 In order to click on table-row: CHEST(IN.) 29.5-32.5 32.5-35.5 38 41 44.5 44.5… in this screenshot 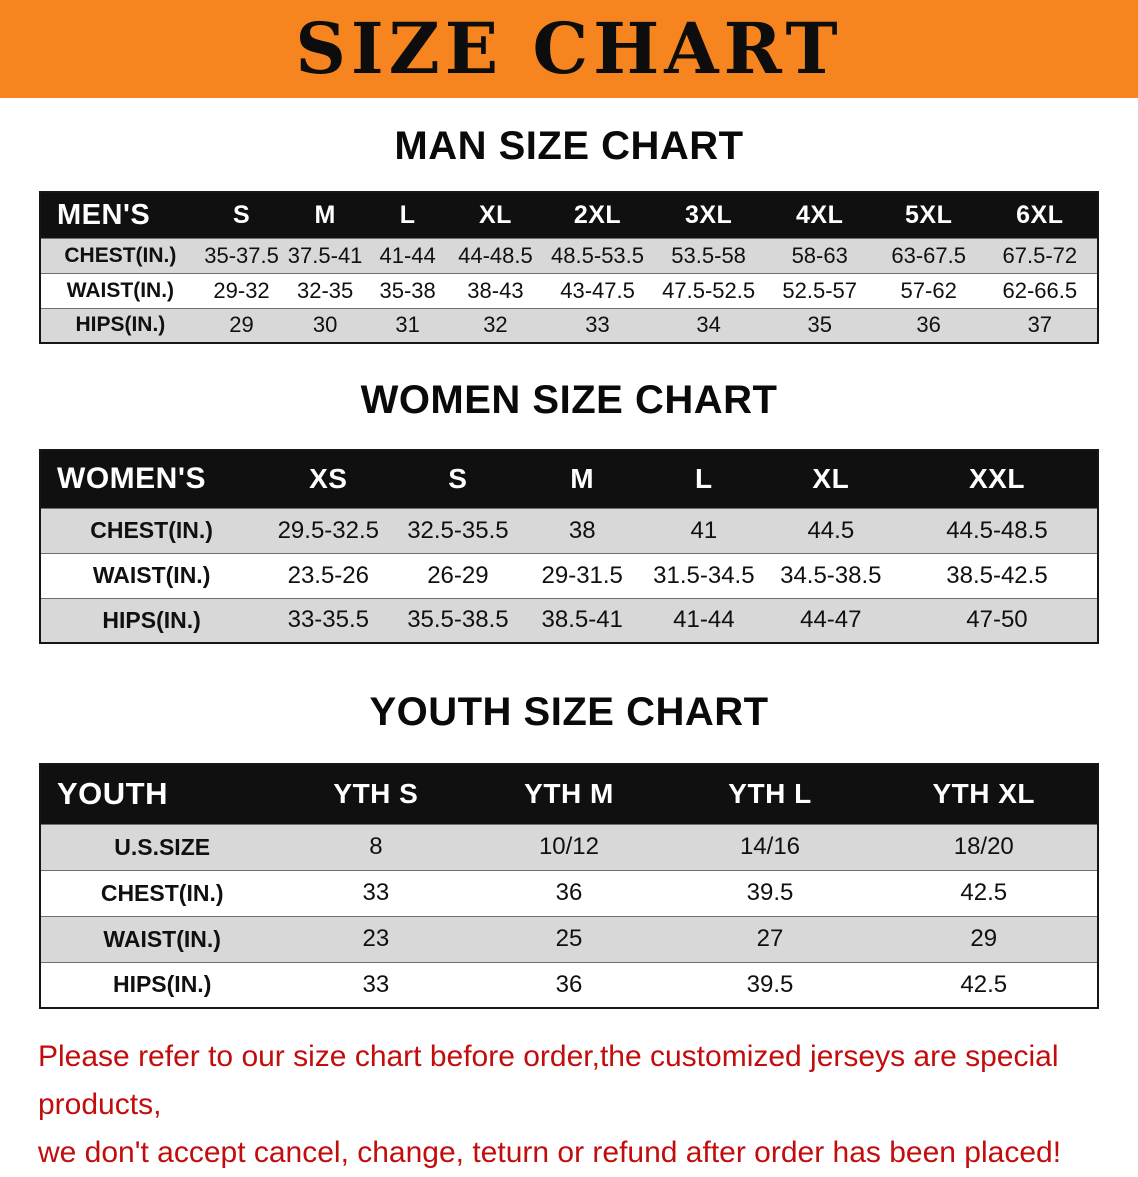, I will do `click(569, 530)`.